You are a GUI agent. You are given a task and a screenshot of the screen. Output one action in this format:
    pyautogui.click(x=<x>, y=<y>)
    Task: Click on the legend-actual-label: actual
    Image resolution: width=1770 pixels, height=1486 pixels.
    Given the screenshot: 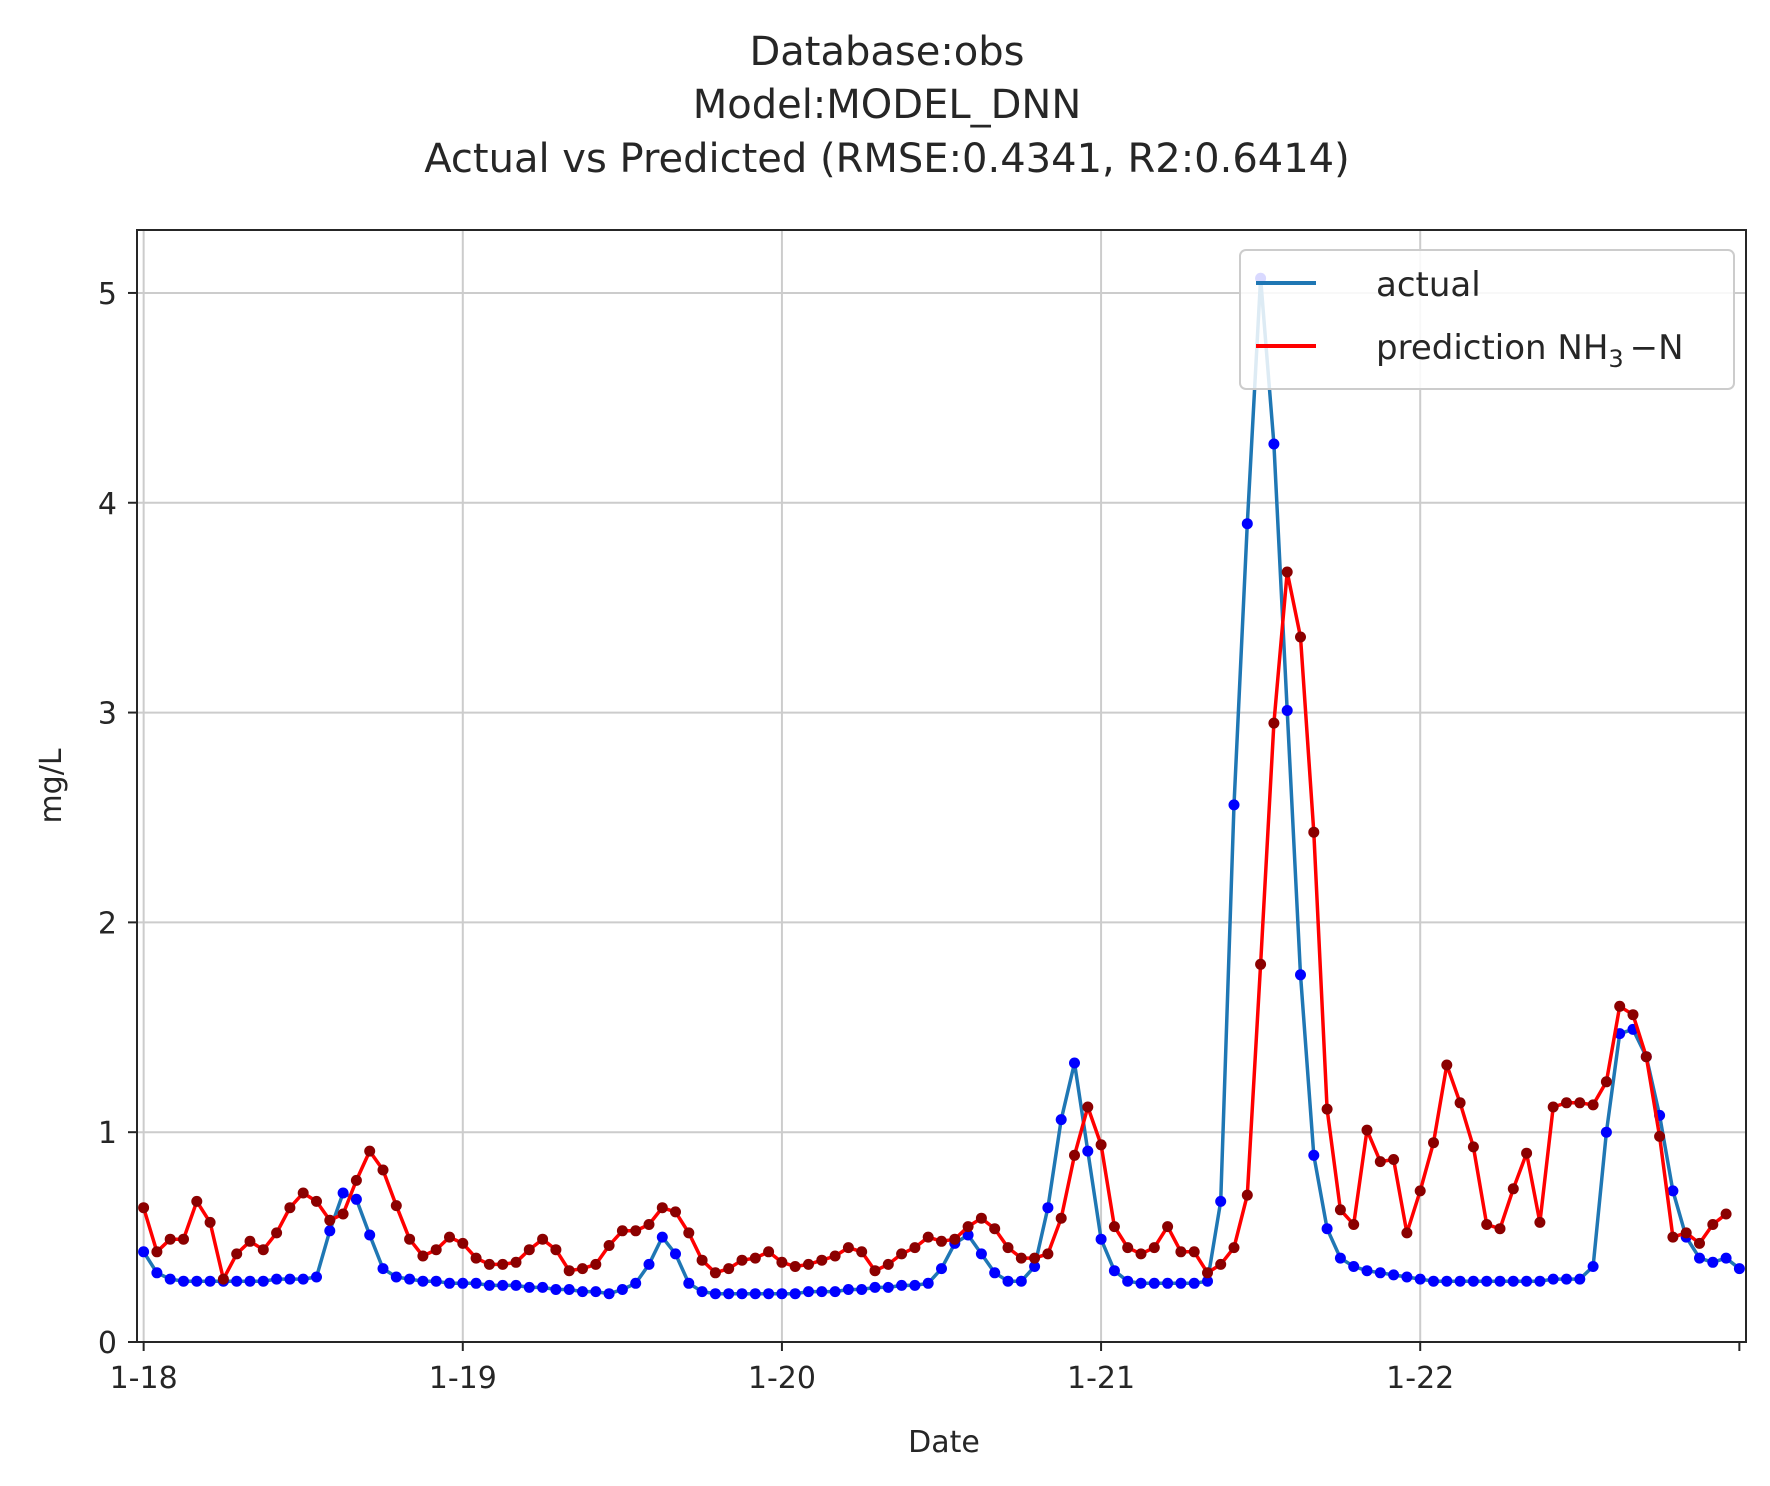 What is the action you would take?
    pyautogui.click(x=1428, y=285)
    